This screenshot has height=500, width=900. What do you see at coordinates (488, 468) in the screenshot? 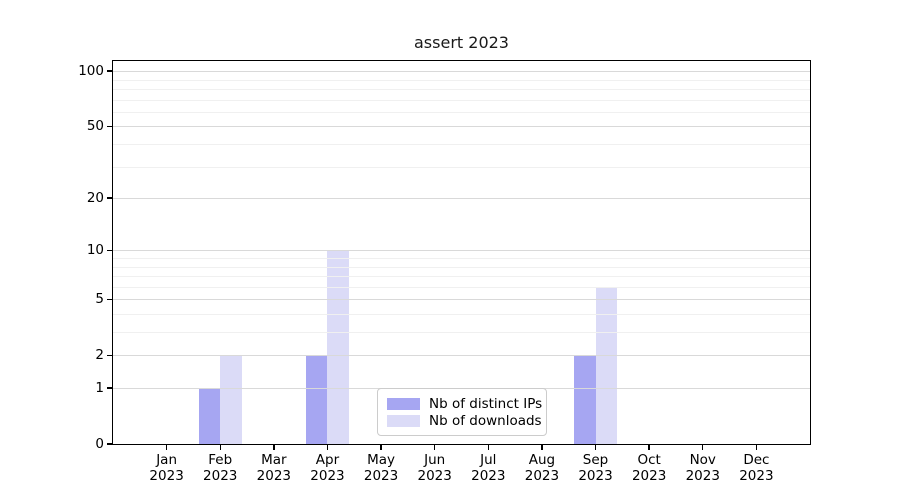
I see `x-tick-label: Jul 2023` at bounding box center [488, 468].